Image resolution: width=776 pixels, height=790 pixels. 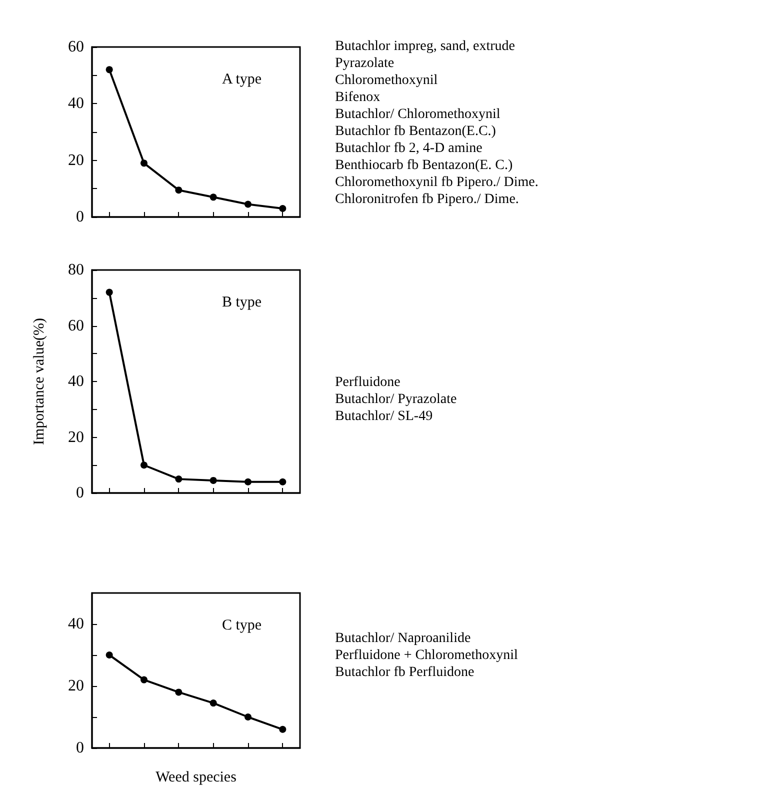 What do you see at coordinates (196, 778) in the screenshot?
I see `x-axis-title: Weed species` at bounding box center [196, 778].